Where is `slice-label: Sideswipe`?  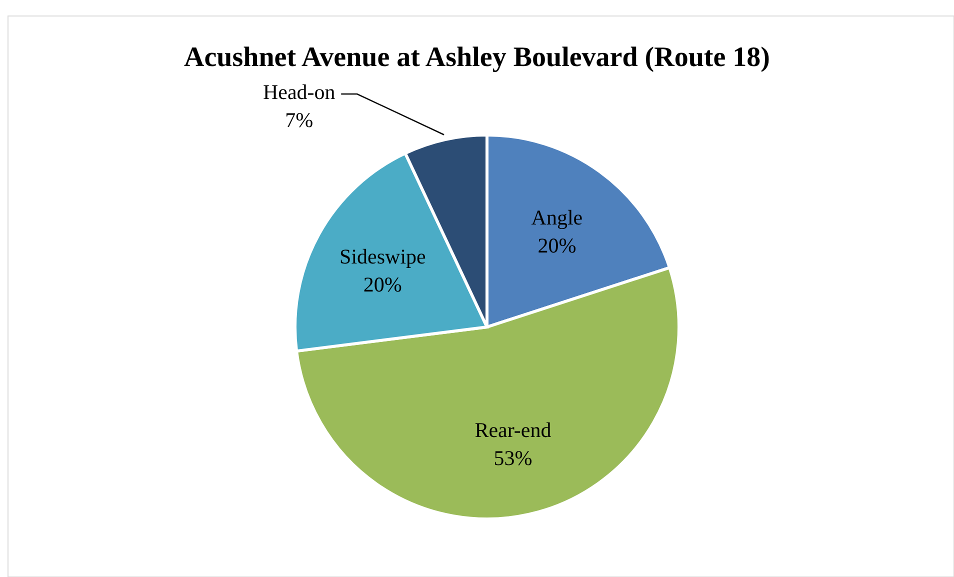
slice-label: Sideswipe is located at coordinates (383, 256).